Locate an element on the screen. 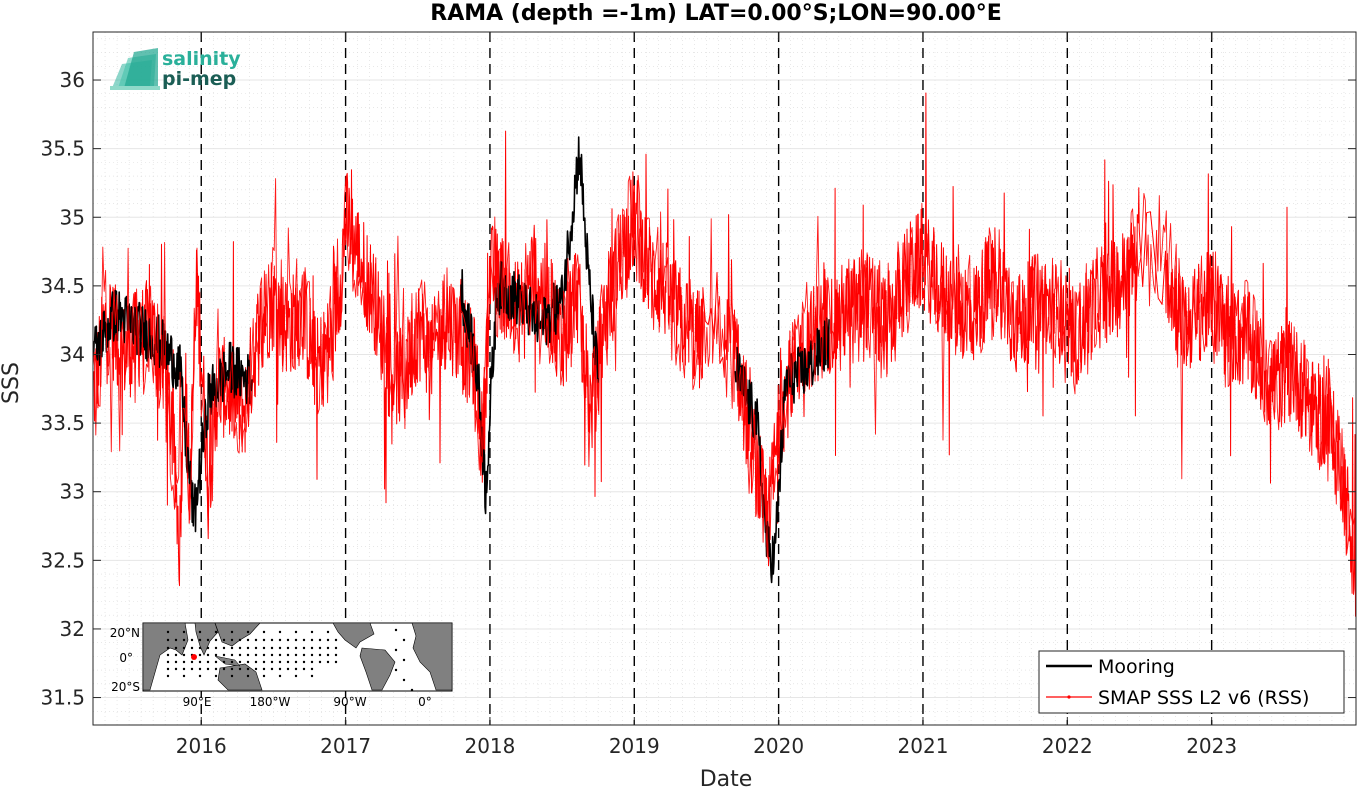 This screenshot has height=790, width=1359. y-tick-label: 32.5 is located at coordinates (62, 560).